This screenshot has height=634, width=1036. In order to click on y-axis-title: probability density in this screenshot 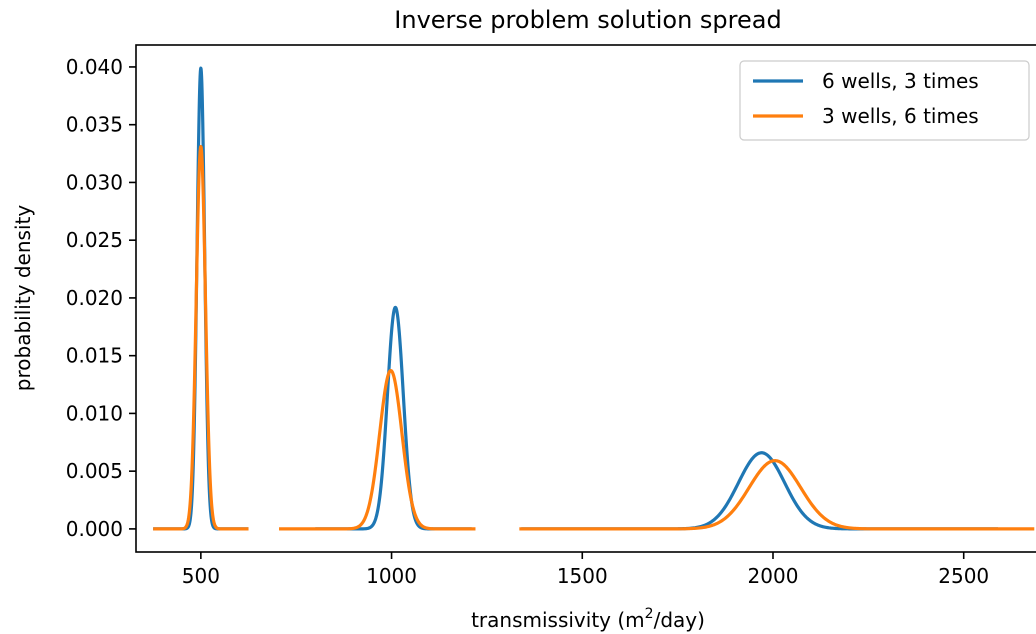, I will do `click(23, 298)`.